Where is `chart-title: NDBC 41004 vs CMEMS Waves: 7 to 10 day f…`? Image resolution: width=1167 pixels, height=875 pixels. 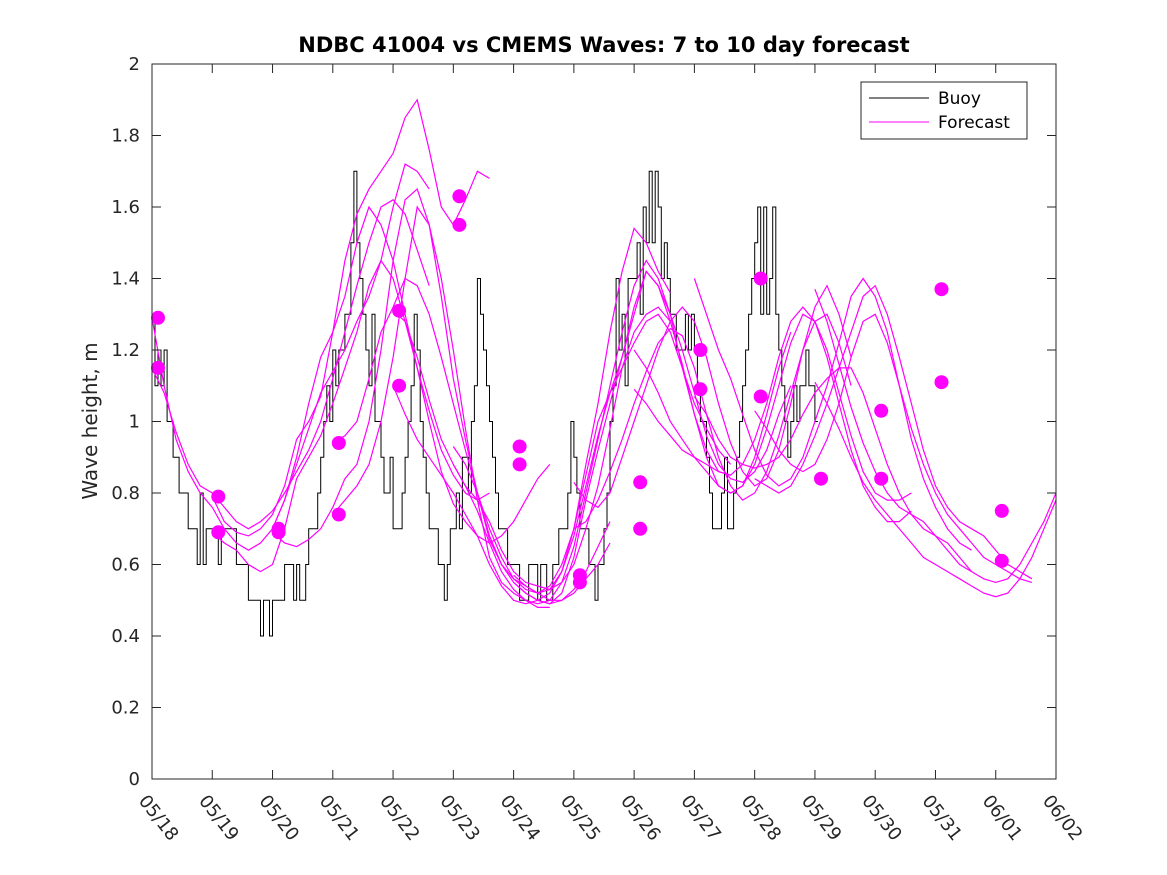 chart-title: NDBC 41004 vs CMEMS Waves: 7 to 10 day f… is located at coordinates (603, 45).